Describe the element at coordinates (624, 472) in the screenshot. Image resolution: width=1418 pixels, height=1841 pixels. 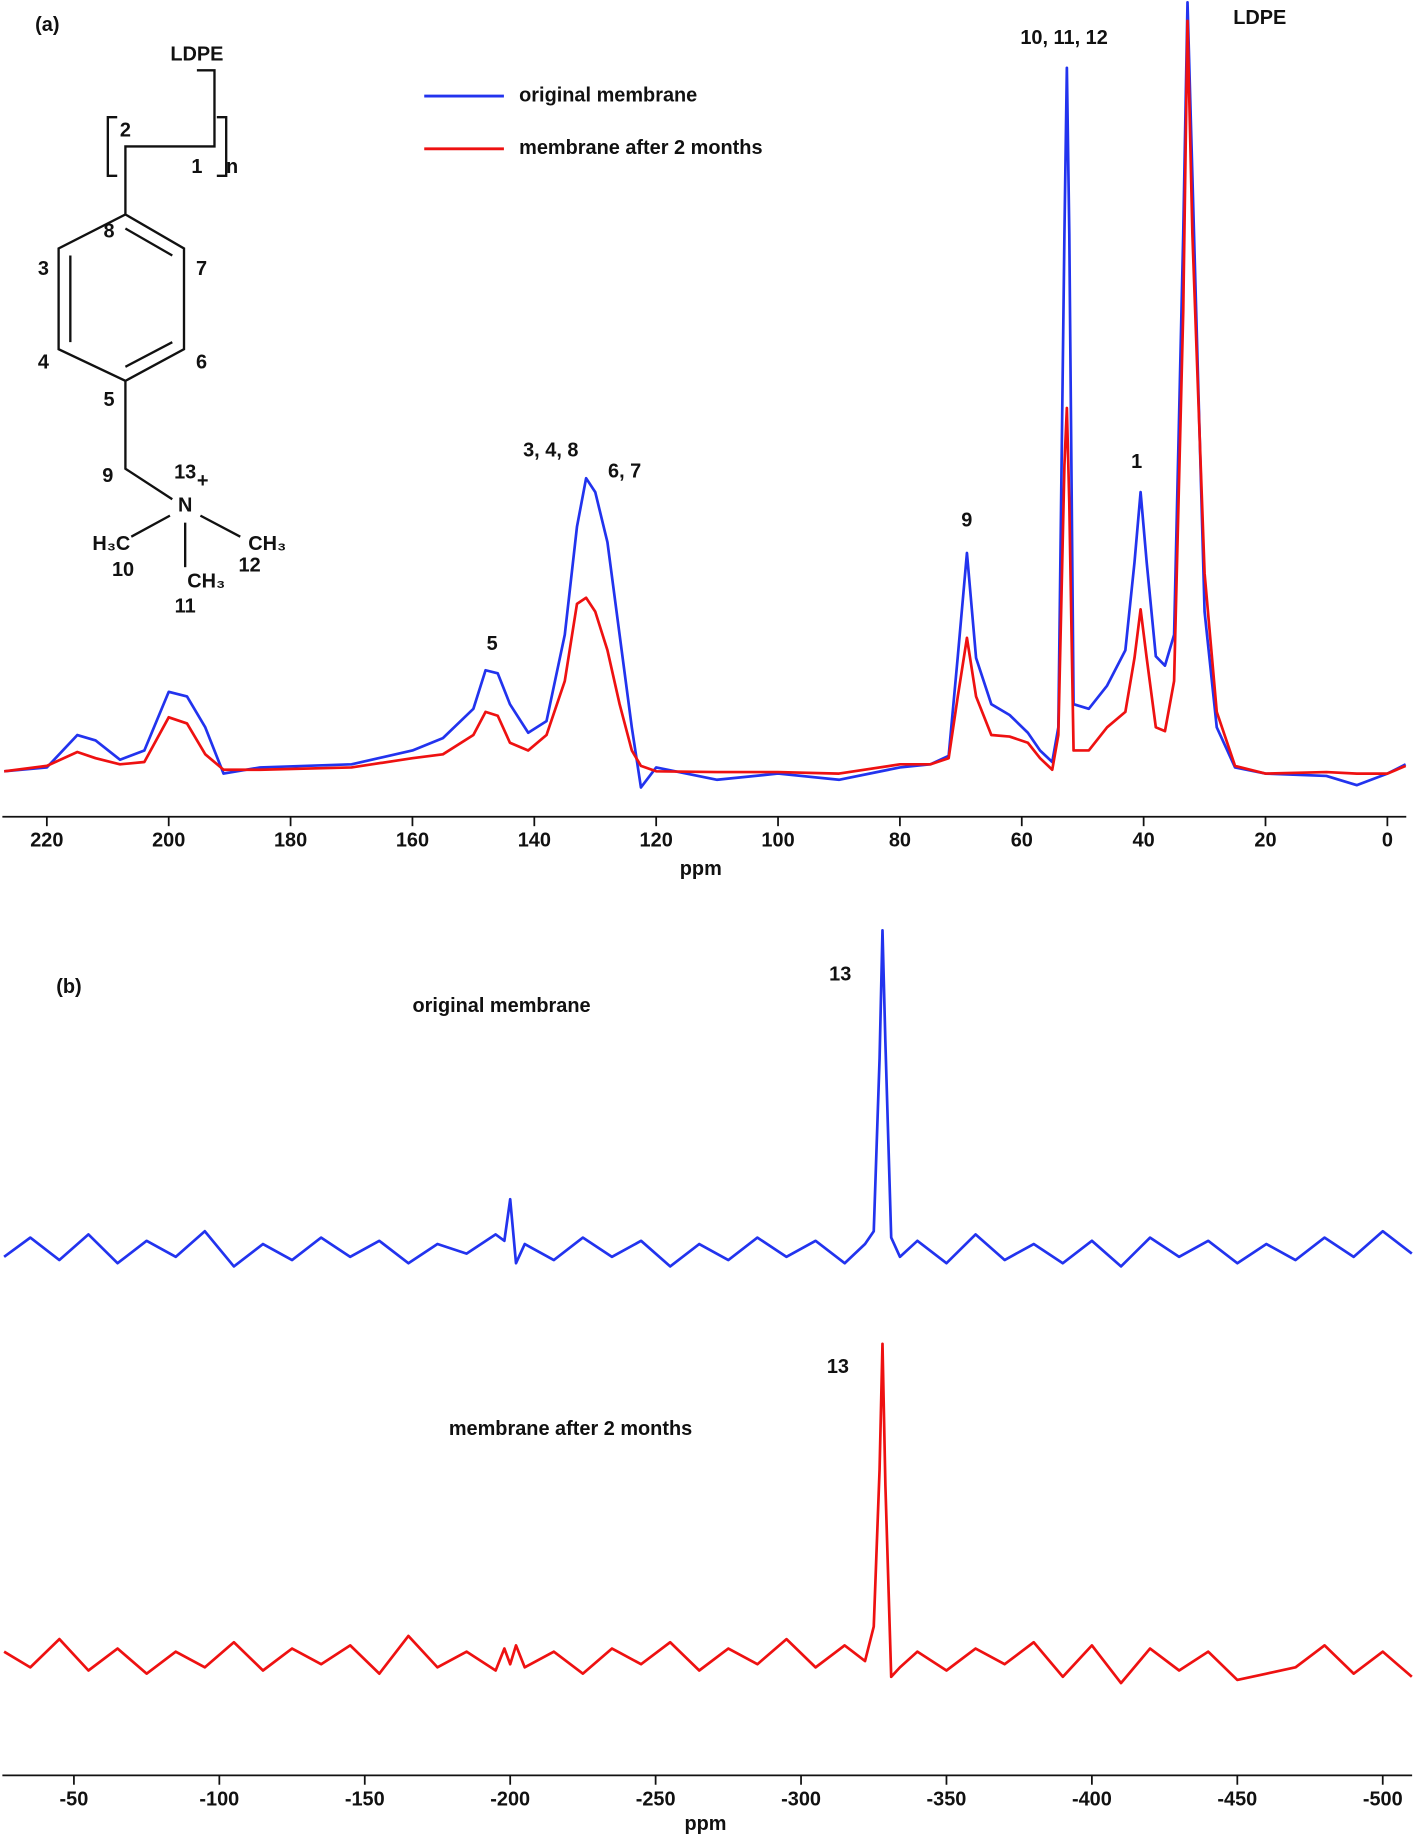
I see `peak-label: 6, 7` at that location.